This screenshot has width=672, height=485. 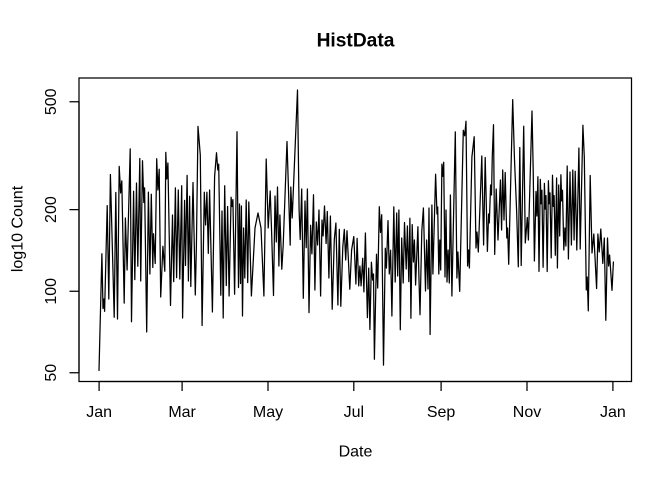 I want to click on svg-text: 50, so click(x=51, y=373).